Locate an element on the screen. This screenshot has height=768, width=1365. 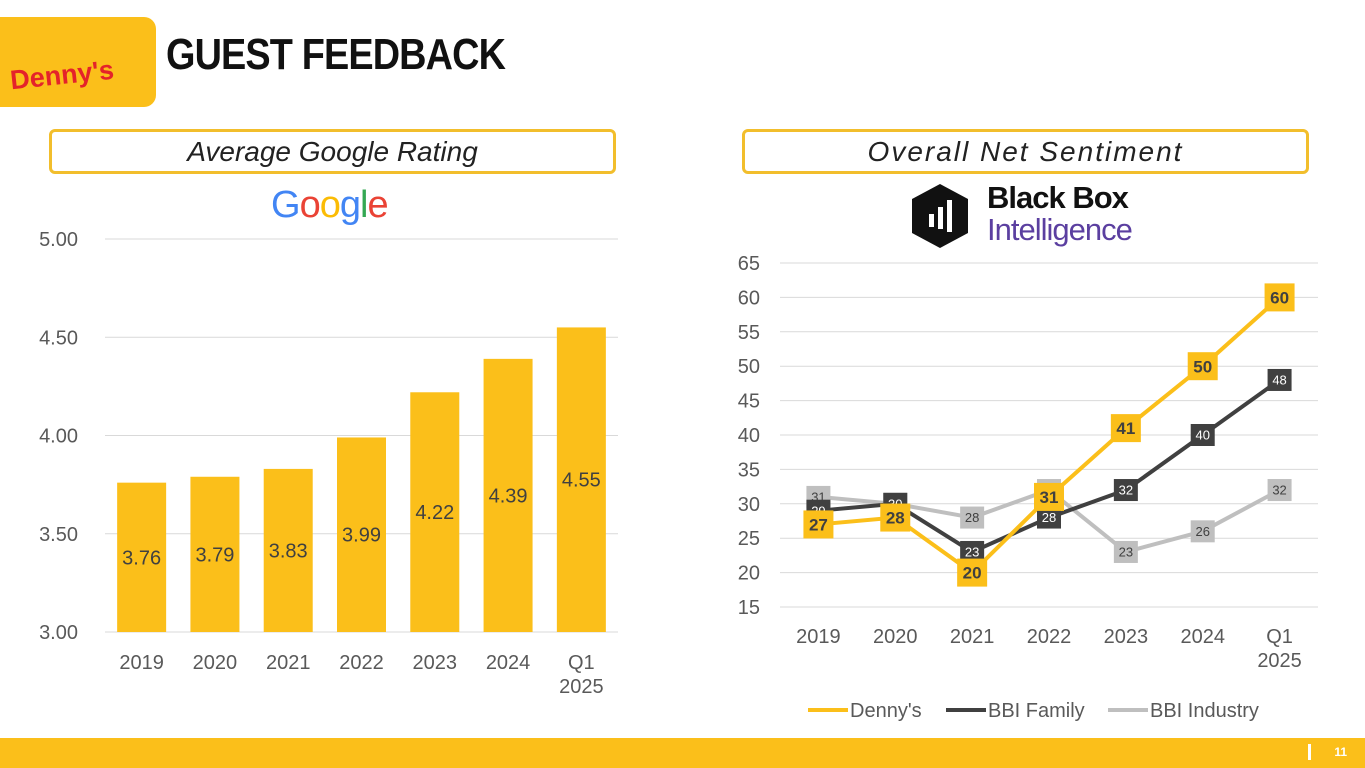
bar-data-label: 3.83 is located at coordinates (288, 551).